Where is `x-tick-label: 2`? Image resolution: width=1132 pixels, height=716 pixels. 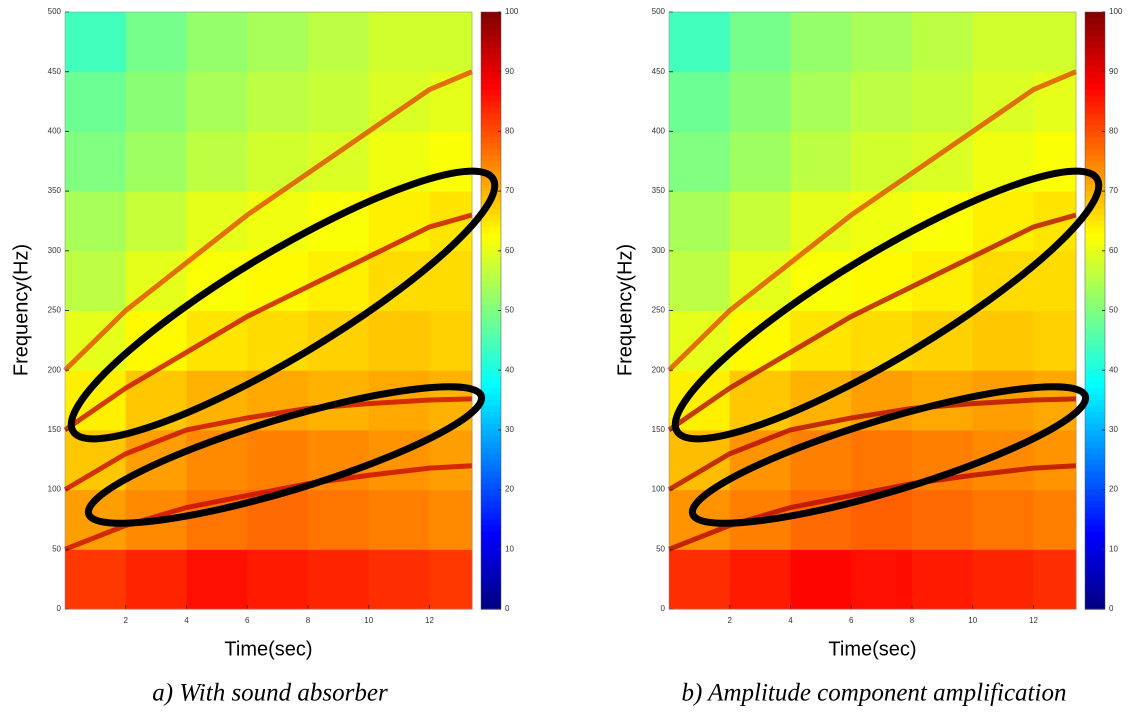
x-tick-label: 2 is located at coordinates (730, 620).